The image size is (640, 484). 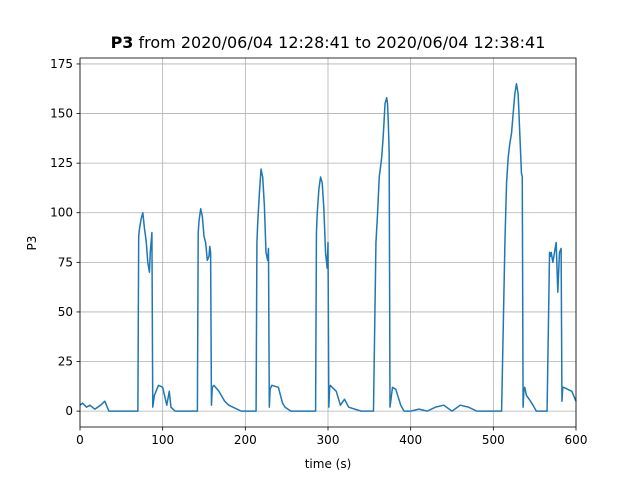 I want to click on y-axis-label: P3, so click(x=32, y=243).